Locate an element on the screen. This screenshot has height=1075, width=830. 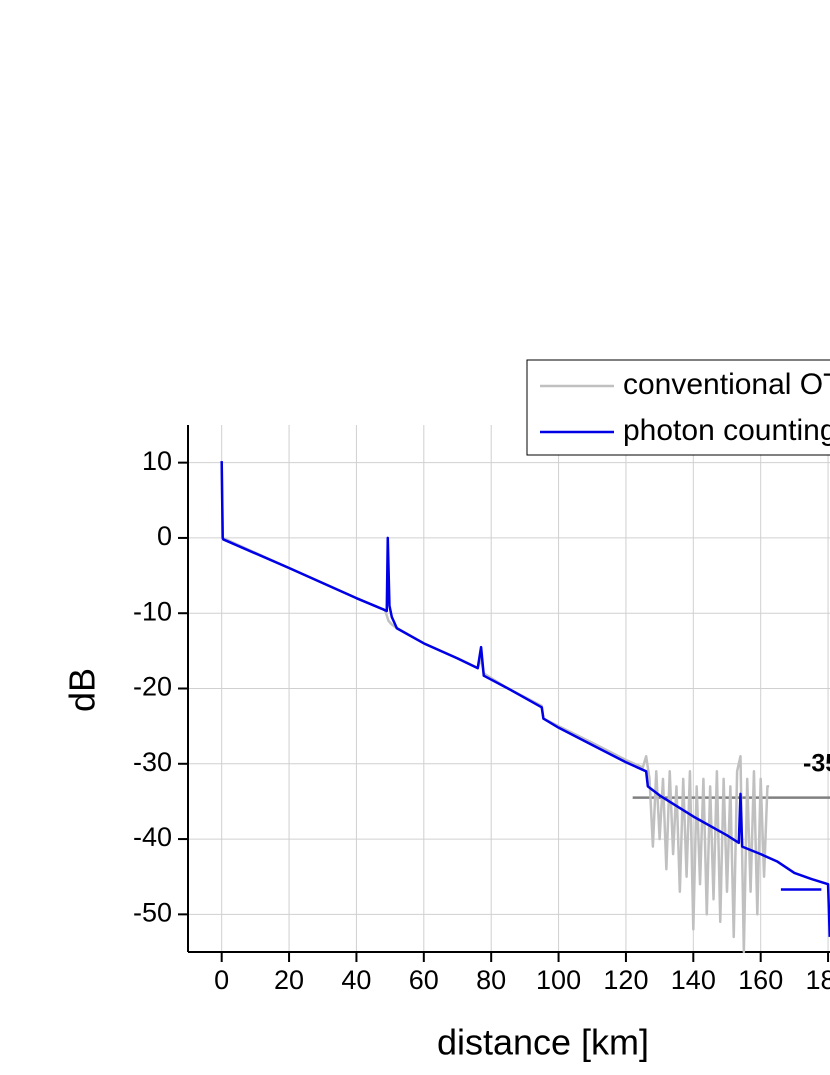
x-tick-label: 180 is located at coordinates (818, 980).